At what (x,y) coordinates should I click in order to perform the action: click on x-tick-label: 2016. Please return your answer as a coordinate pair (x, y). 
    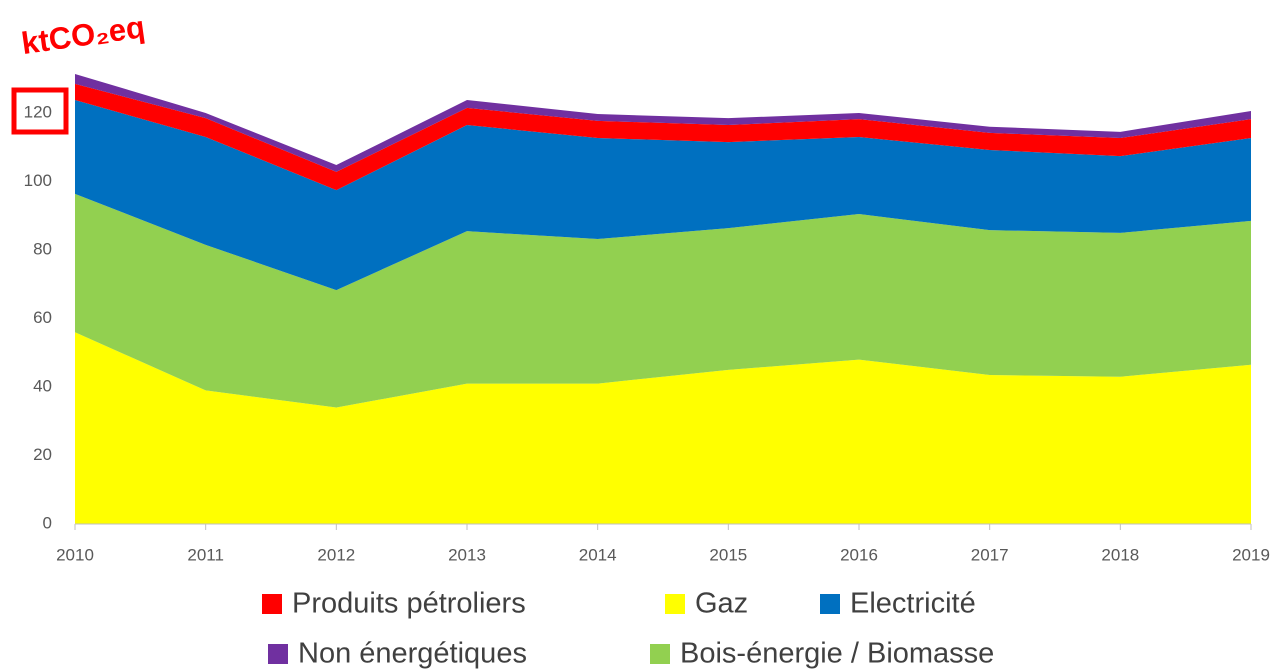
    Looking at the image, I should click on (859, 554).